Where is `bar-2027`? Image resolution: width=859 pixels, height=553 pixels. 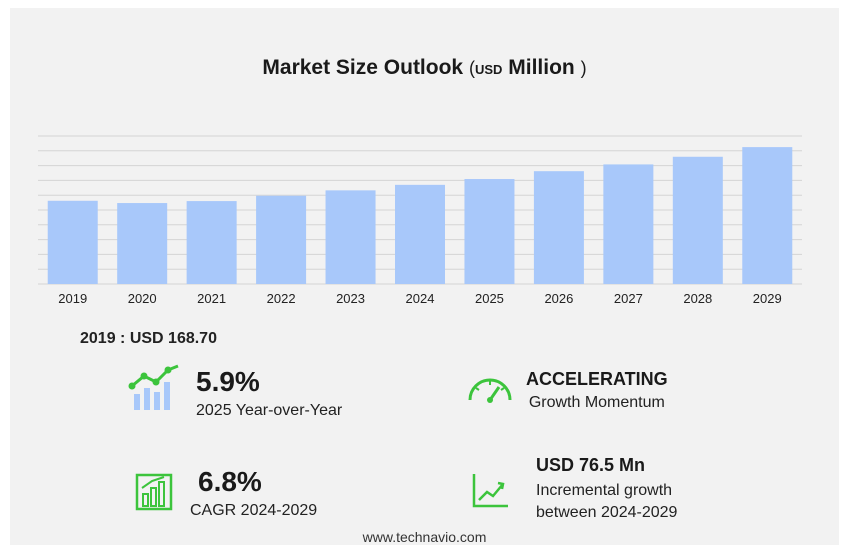
bar-2027 is located at coordinates (628, 224).